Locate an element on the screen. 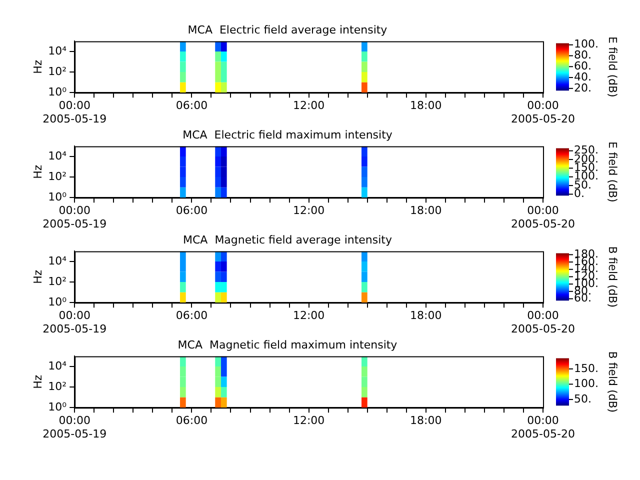 The height and width of the screenshot is (480, 640). color-bar-label: 50. is located at coordinates (583, 399).